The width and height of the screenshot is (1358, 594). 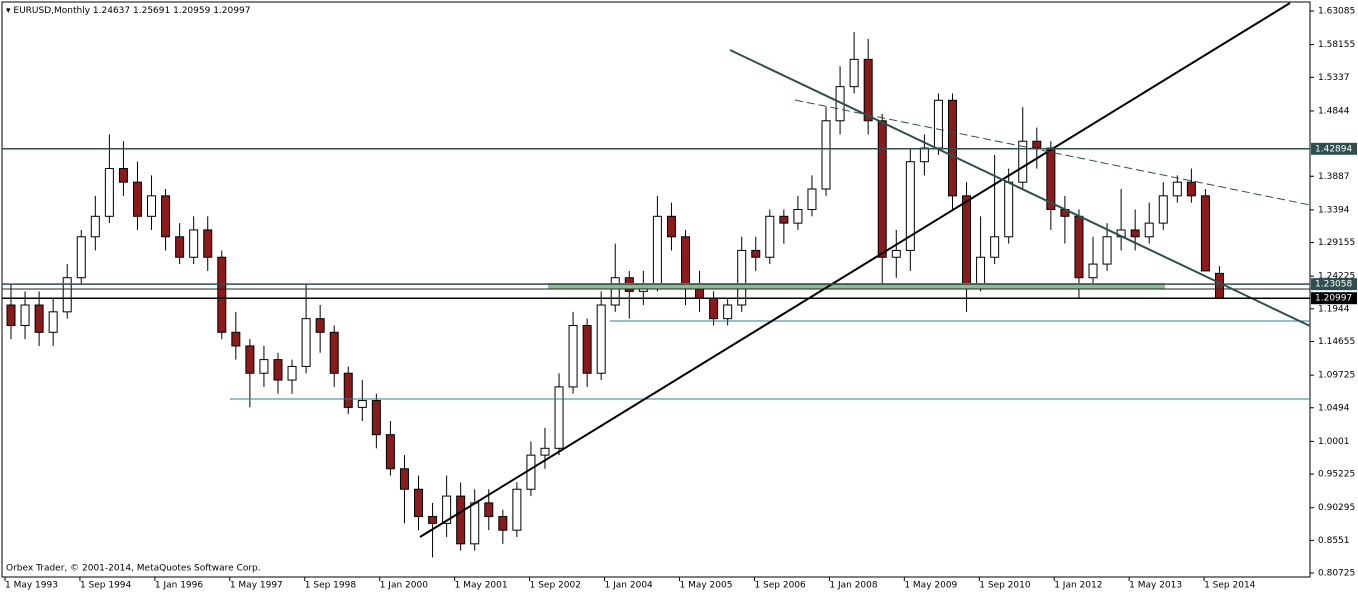 What do you see at coordinates (780, 586) in the screenshot?
I see `x-tick-label: 1 Sep 2006` at bounding box center [780, 586].